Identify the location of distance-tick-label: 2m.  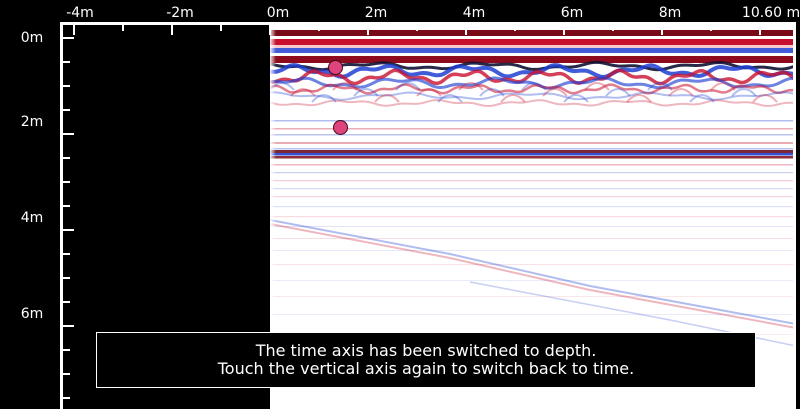
(376, 13).